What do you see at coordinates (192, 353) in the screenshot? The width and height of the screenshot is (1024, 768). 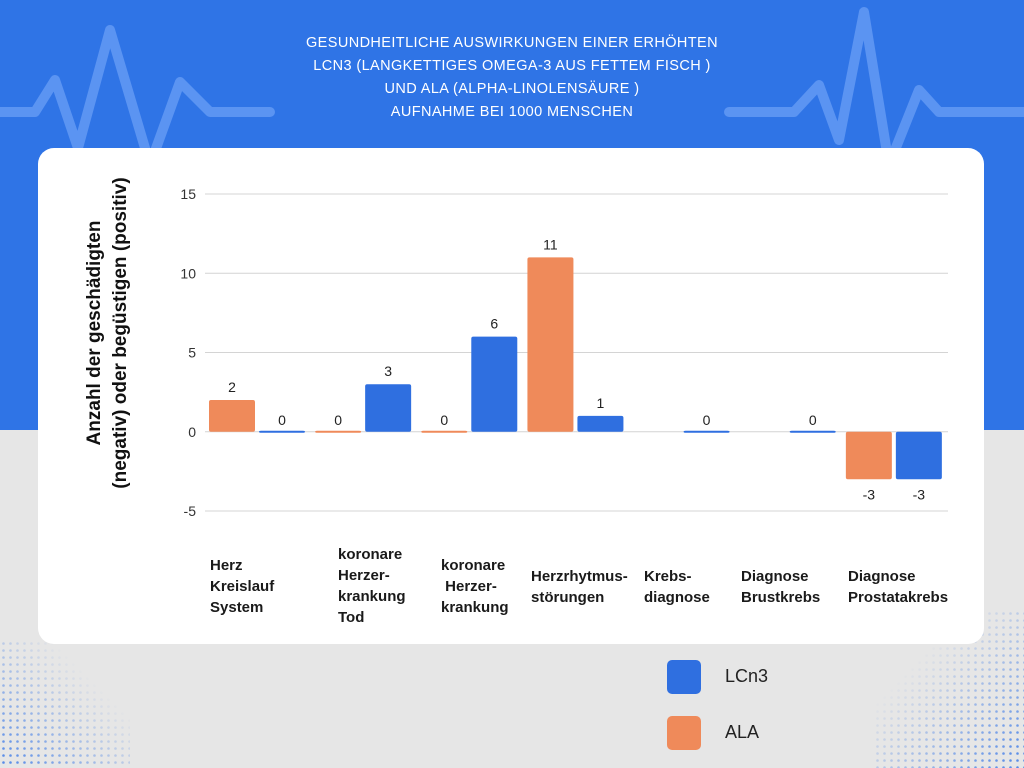 I see `y-tick-label: 5` at bounding box center [192, 353].